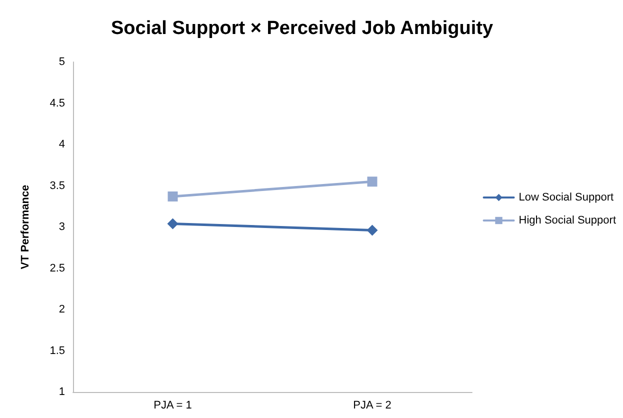 The image size is (623, 418). I want to click on legend-label: Low Social Support, so click(566, 198).